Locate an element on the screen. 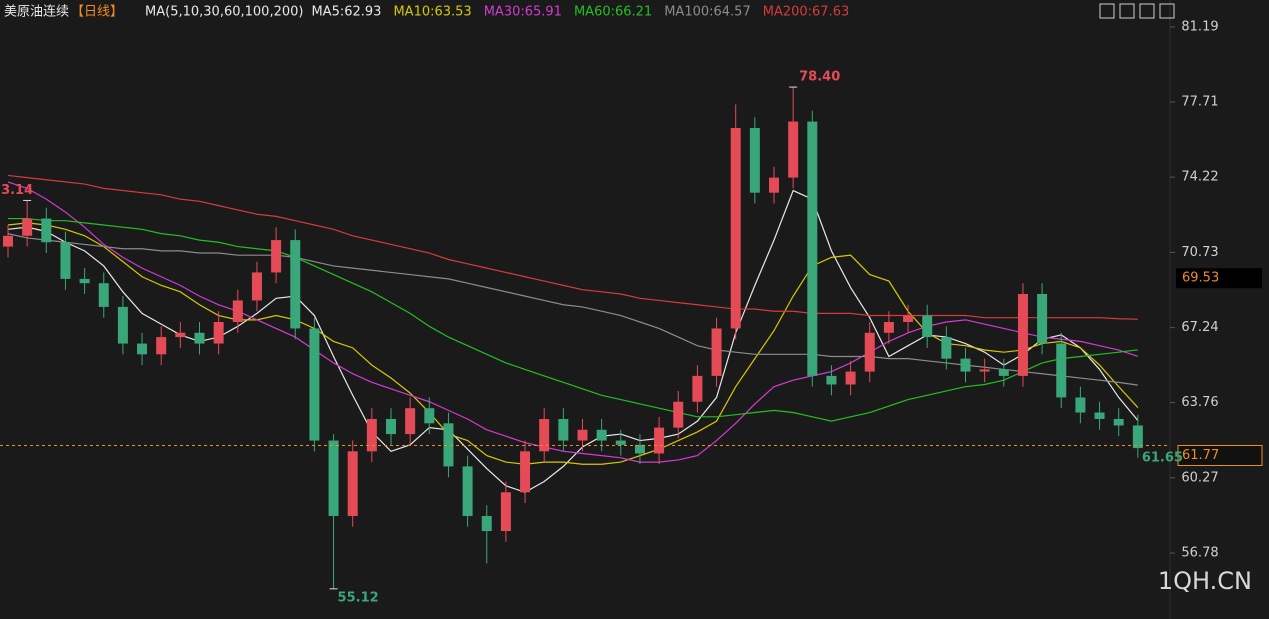  legend-entry: MA200:67.63 is located at coordinates (806, 12).